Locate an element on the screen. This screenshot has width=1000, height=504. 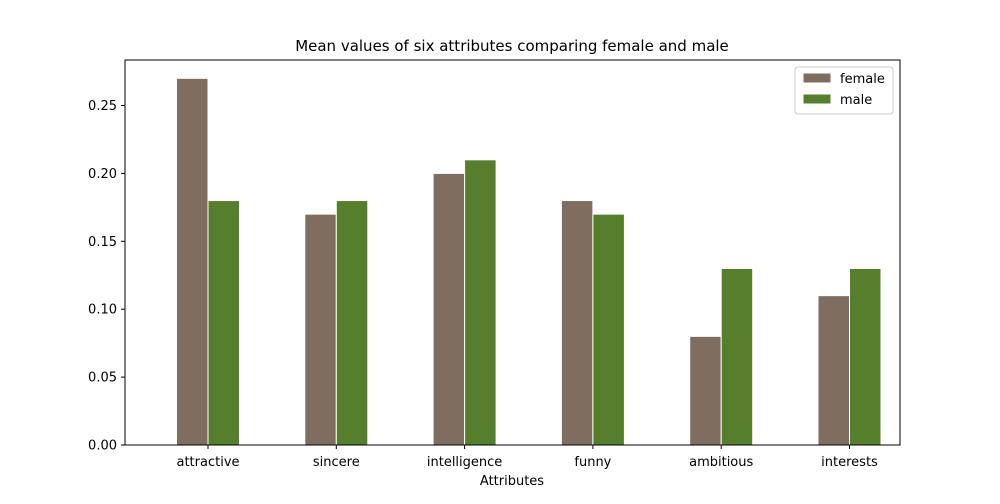
y-tick-label: 0.25 is located at coordinates (102, 106).